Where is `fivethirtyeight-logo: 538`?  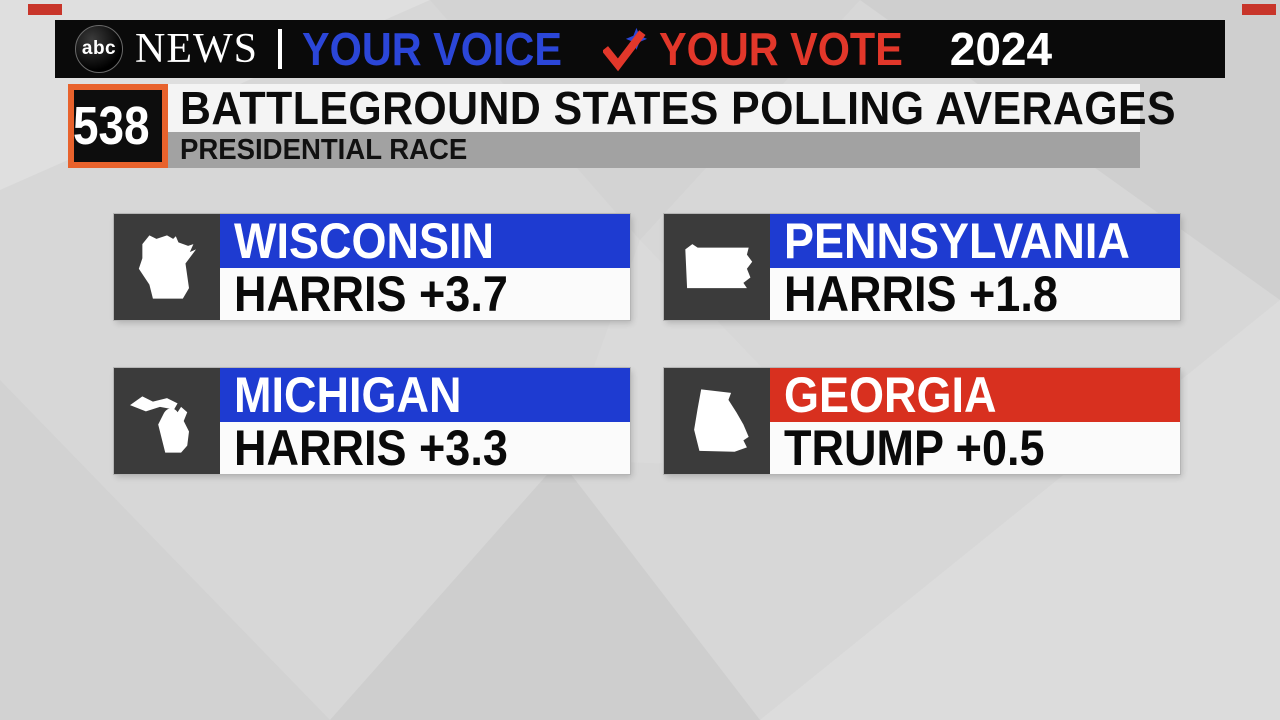 fivethirtyeight-logo: 538 is located at coordinates (118, 126).